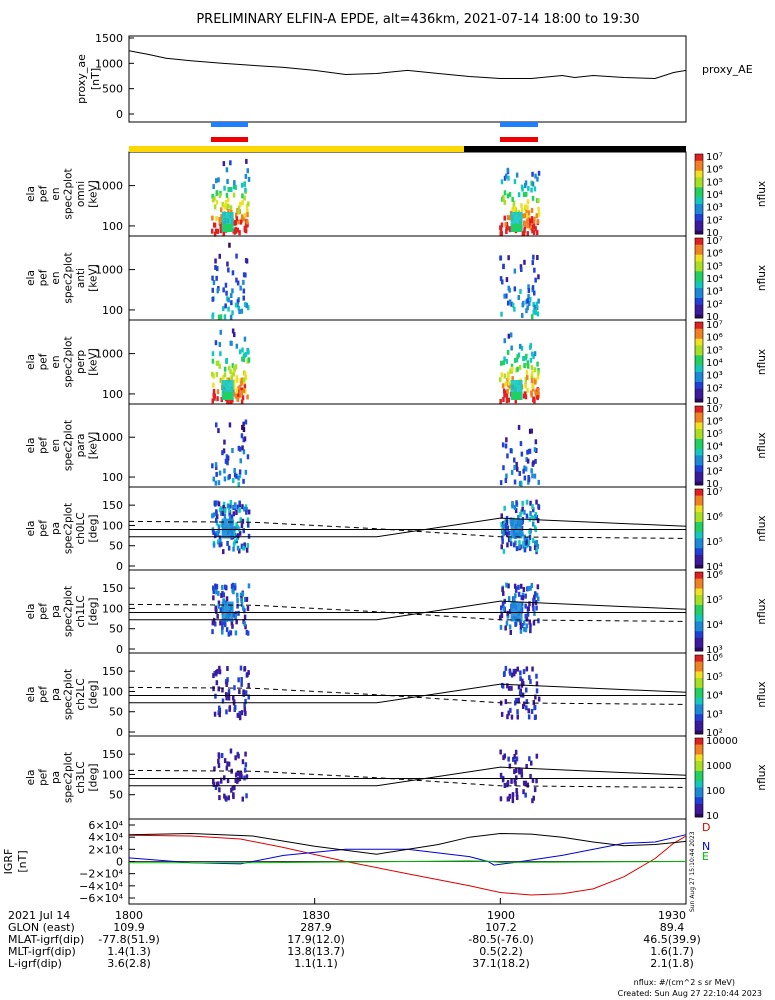  Describe the element at coordinates (129, 963) in the screenshot. I see `footer-cell: 3.6(2.8)` at that location.